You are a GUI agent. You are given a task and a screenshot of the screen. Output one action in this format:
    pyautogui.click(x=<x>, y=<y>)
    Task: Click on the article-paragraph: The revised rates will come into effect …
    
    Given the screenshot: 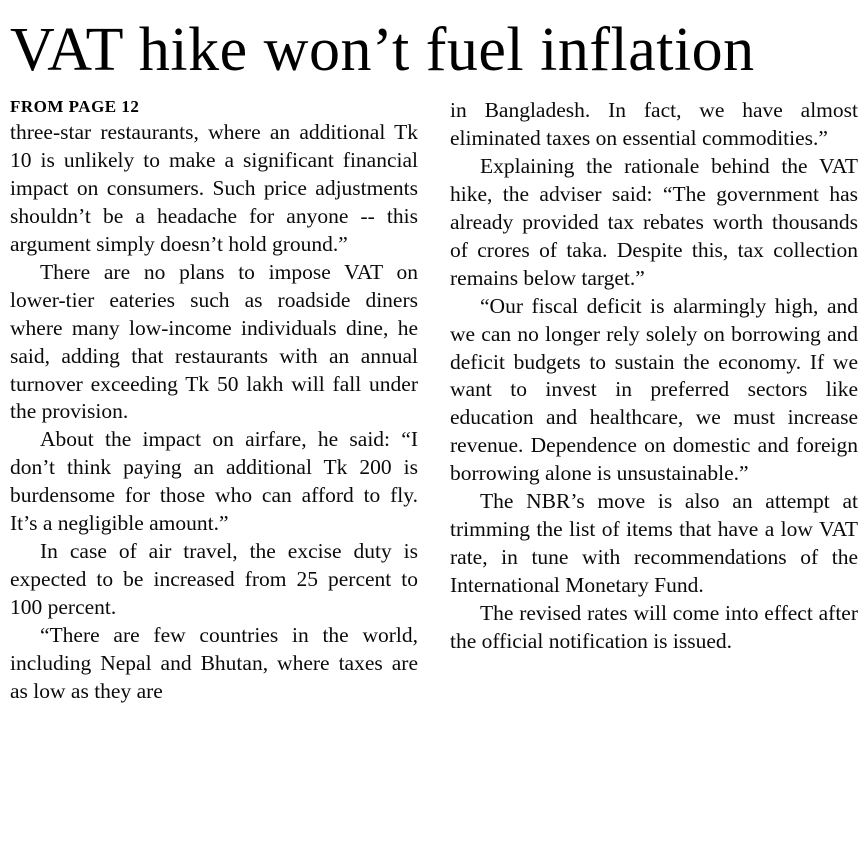 What is the action you would take?
    pyautogui.click(x=654, y=626)
    